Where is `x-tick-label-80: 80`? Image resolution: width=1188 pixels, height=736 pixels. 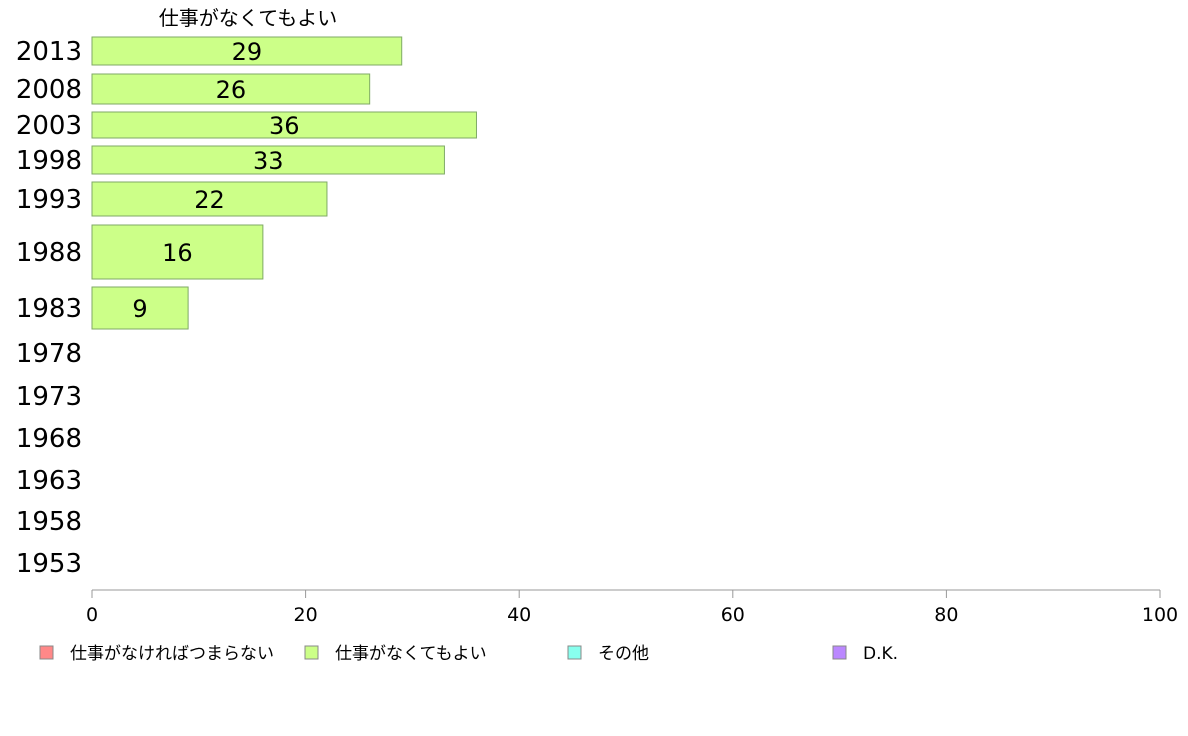 x-tick-label-80: 80 is located at coordinates (946, 615).